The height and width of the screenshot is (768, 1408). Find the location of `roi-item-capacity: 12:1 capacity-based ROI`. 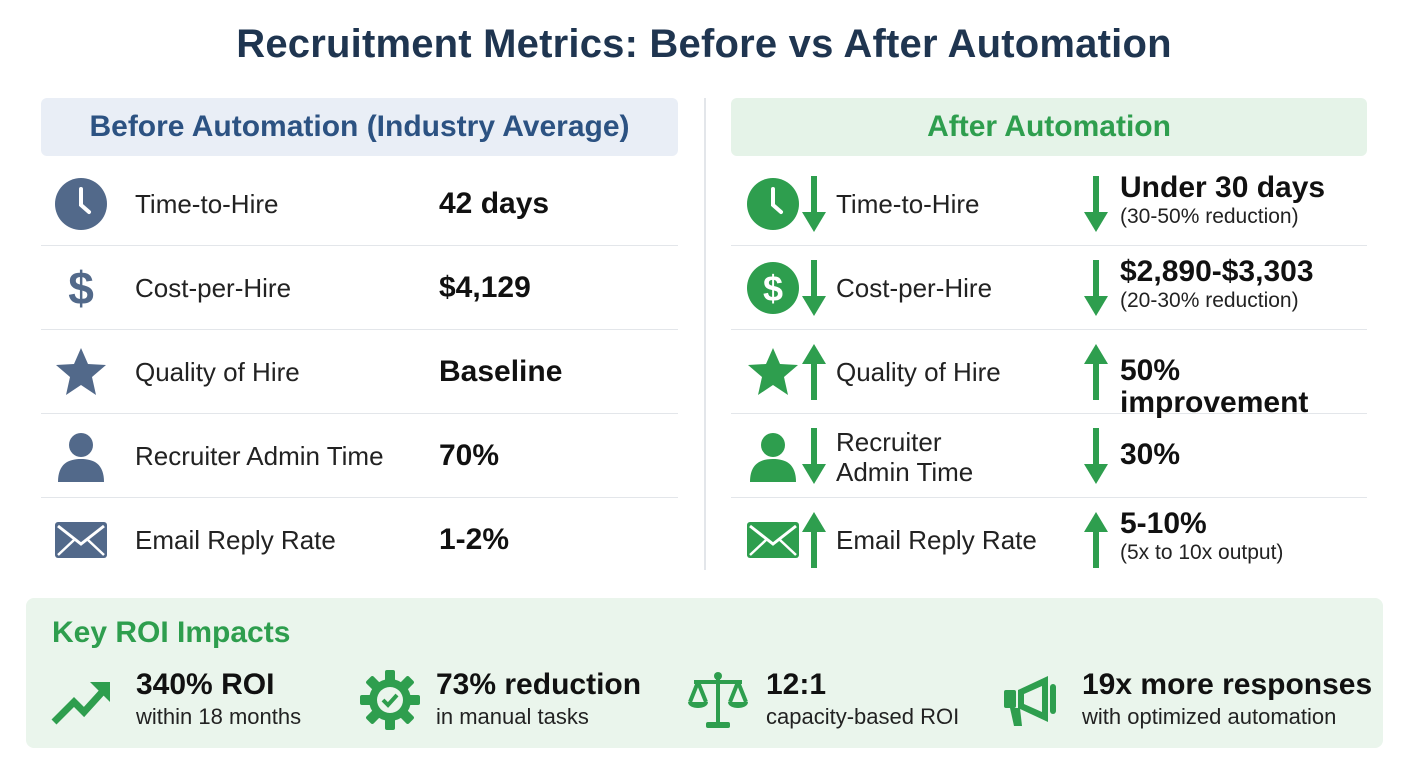

roi-item-capacity: 12:1 capacity-based ROI is located at coordinates (836, 701).